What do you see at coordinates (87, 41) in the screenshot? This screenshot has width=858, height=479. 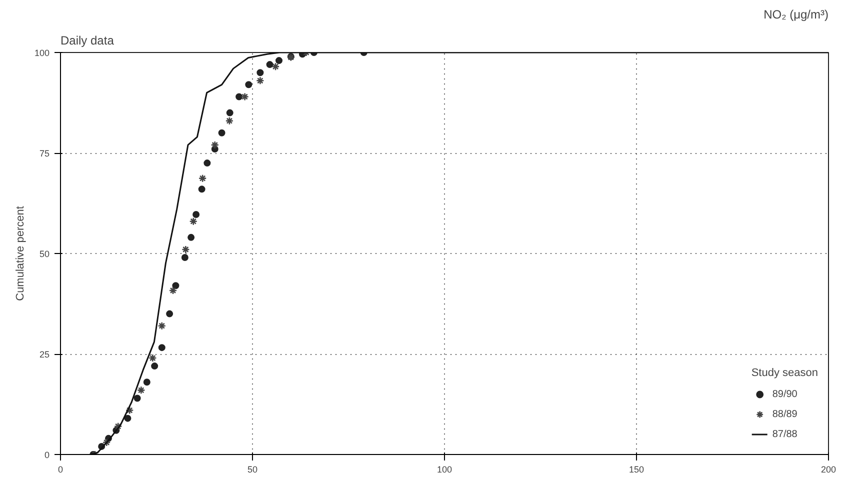 I see `chart-title: Daily data` at bounding box center [87, 41].